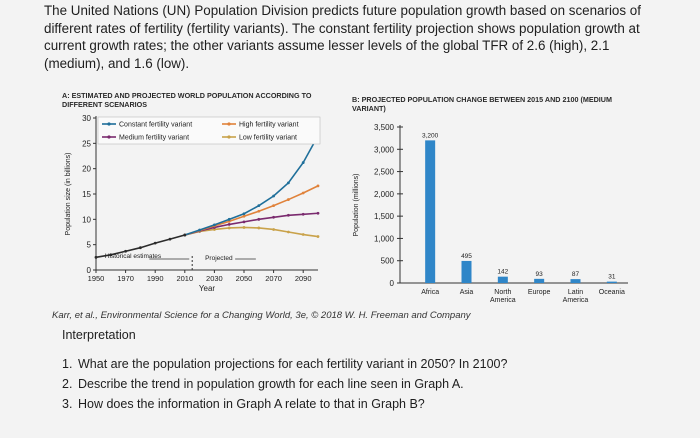 The width and height of the screenshot is (700, 438). Describe the element at coordinates (251, 232) in the screenshot. I see `series-line-low` at that location.